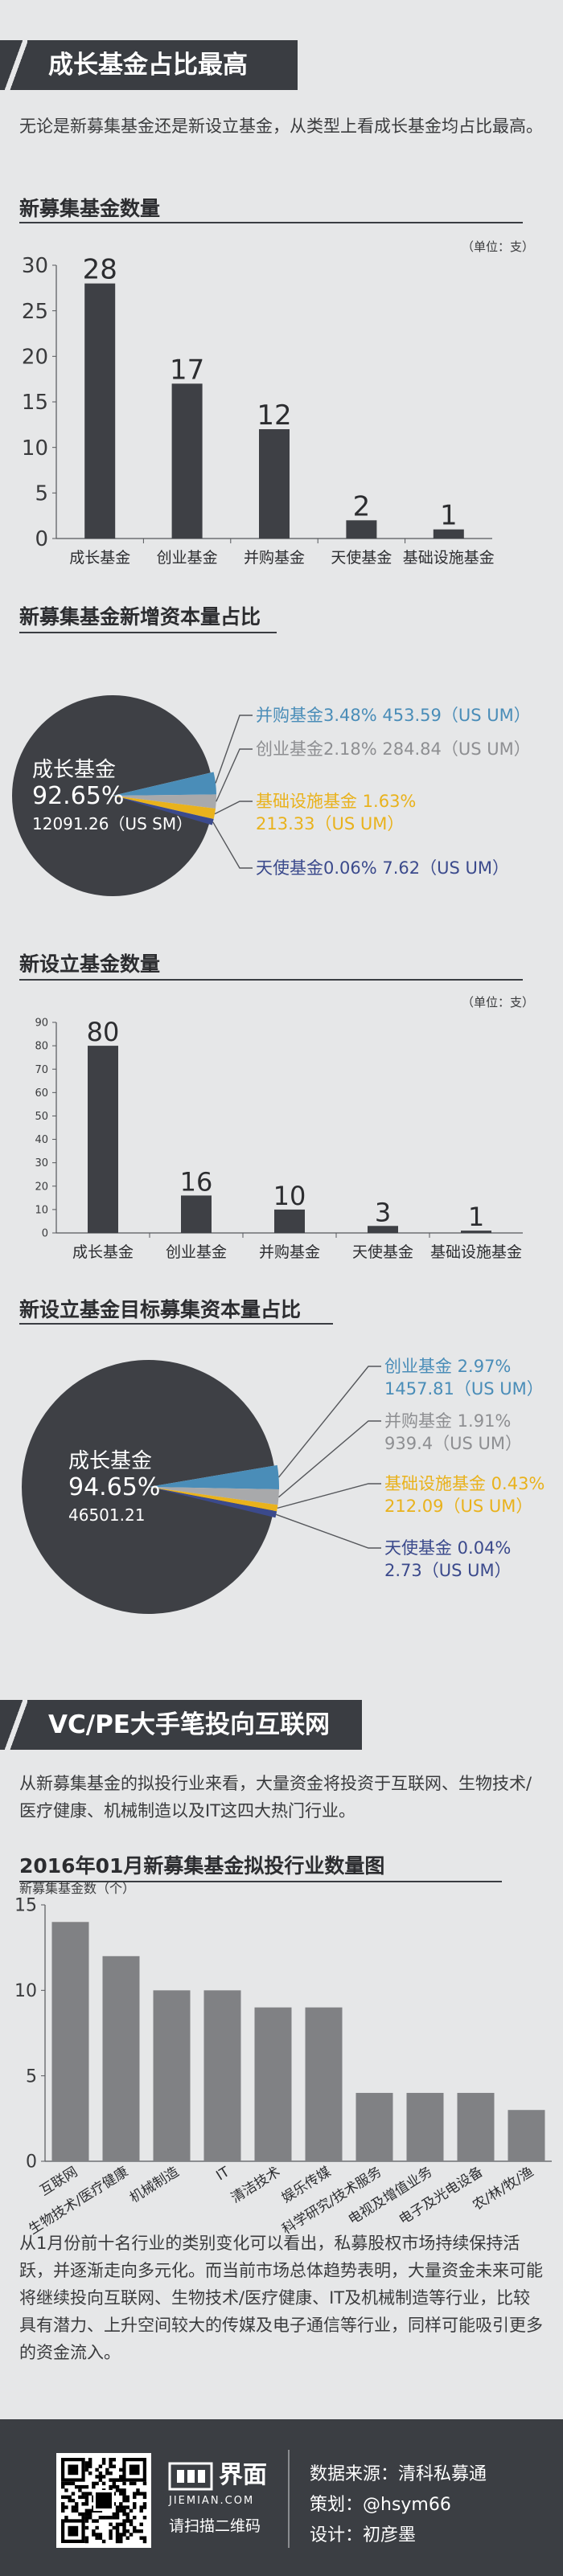  I want to click on bar-value-label: 80, so click(104, 1032).